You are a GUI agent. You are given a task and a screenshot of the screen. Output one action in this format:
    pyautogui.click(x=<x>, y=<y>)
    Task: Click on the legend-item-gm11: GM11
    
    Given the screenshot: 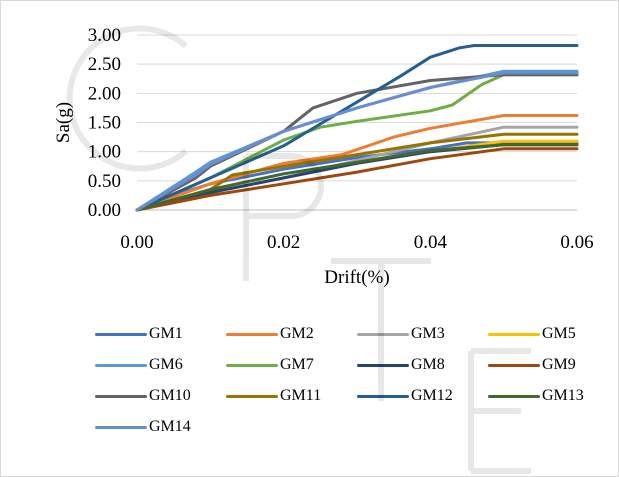 What is the action you would take?
    pyautogui.click(x=273, y=396)
    